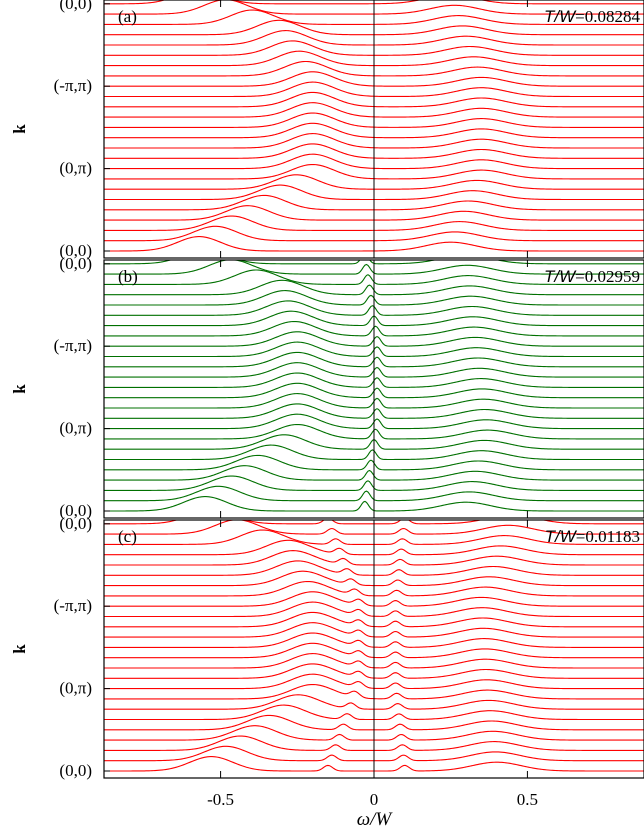 The width and height of the screenshot is (644, 829). I want to click on x-axis: -0.5 0 0.5 ω/W, so click(372, 809).